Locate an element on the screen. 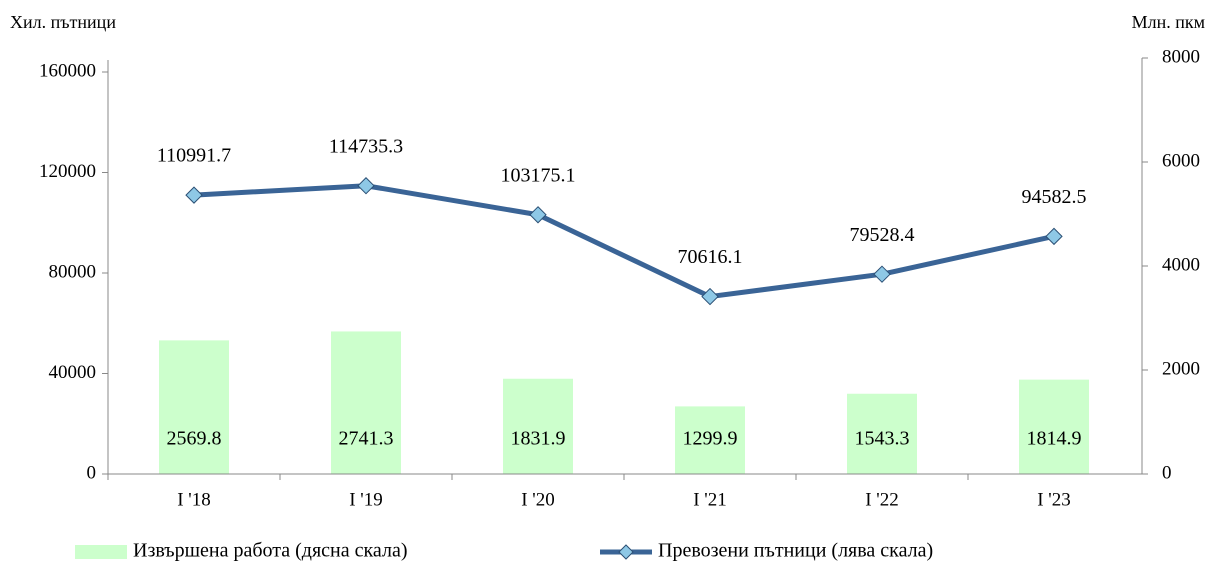 The image size is (1221, 566). legend-label: Превозени пътници (лява скала) is located at coordinates (795, 551).